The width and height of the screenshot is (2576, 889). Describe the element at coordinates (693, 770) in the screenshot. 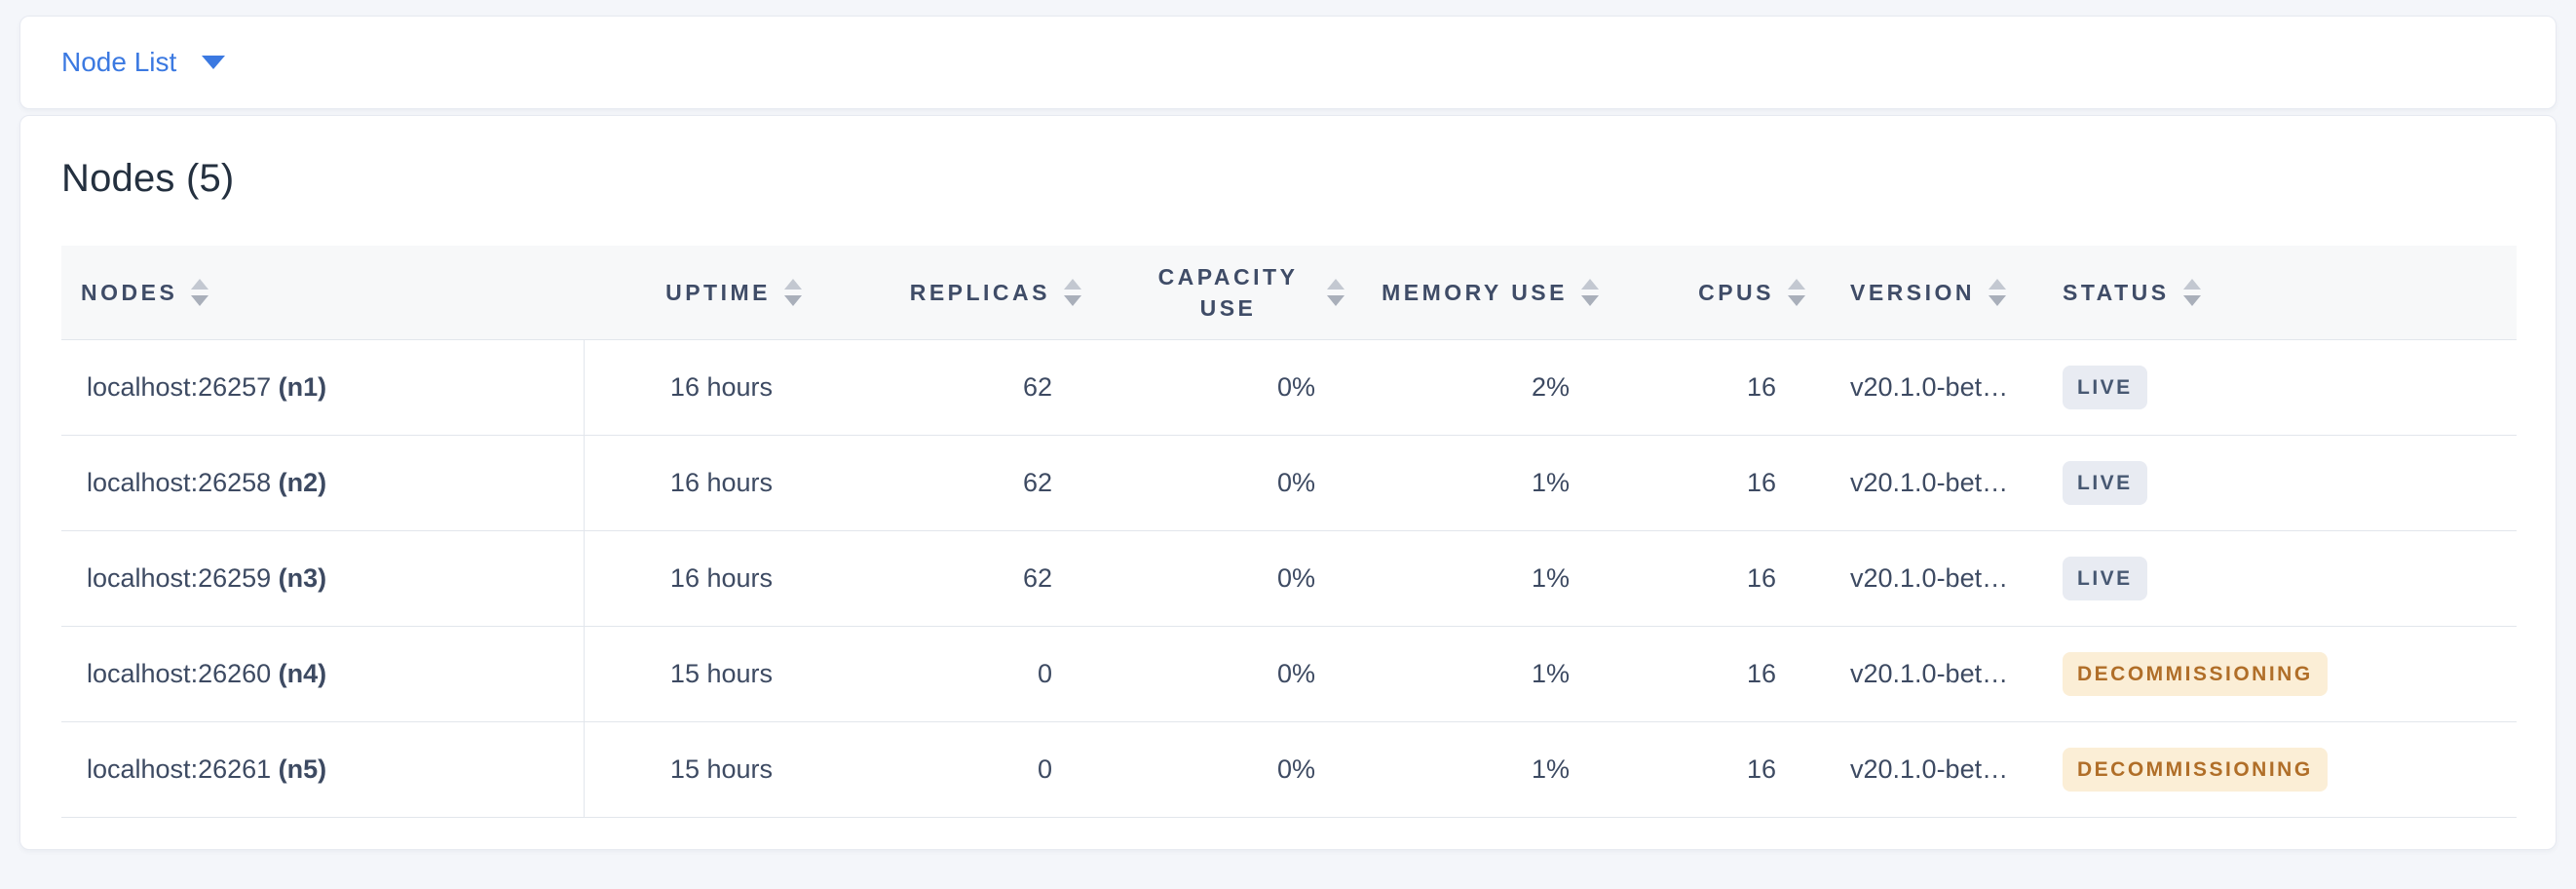

I see `node-uptime-cell: 15 hours` at that location.